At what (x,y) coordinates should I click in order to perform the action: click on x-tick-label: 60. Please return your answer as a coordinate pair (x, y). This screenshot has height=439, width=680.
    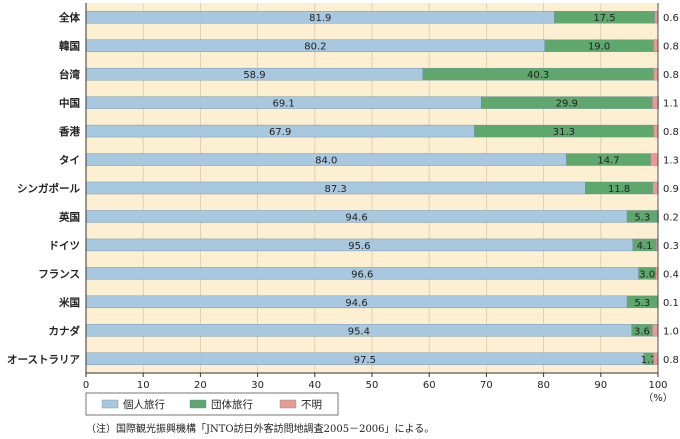
    Looking at the image, I should click on (429, 385).